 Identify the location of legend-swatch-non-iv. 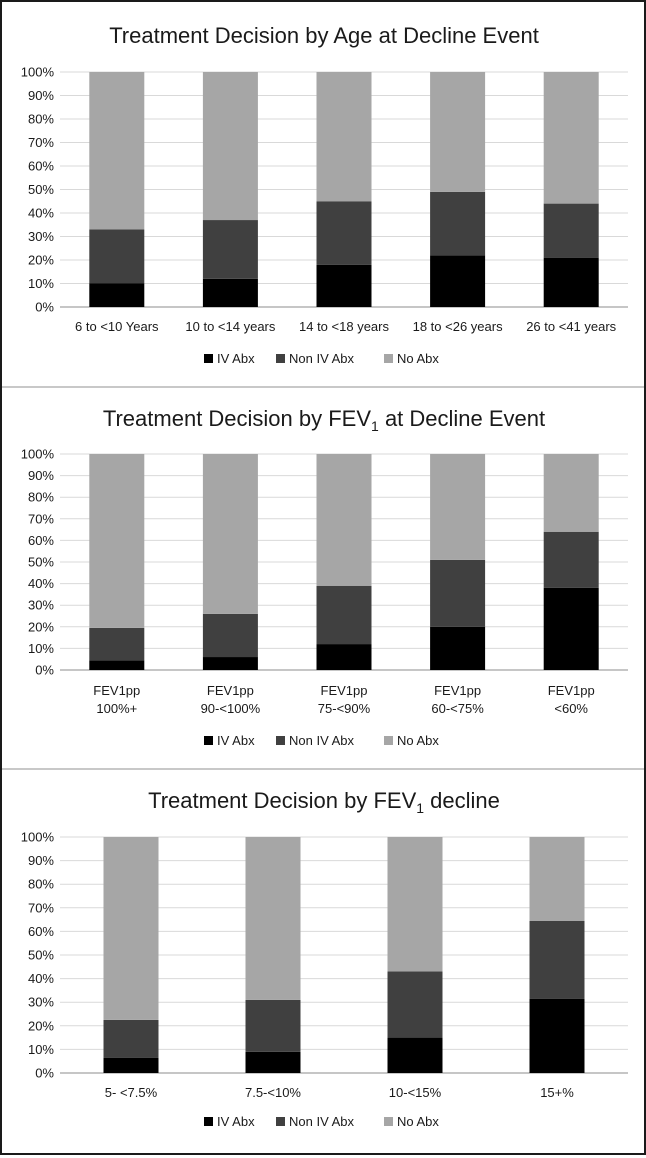
(280, 740).